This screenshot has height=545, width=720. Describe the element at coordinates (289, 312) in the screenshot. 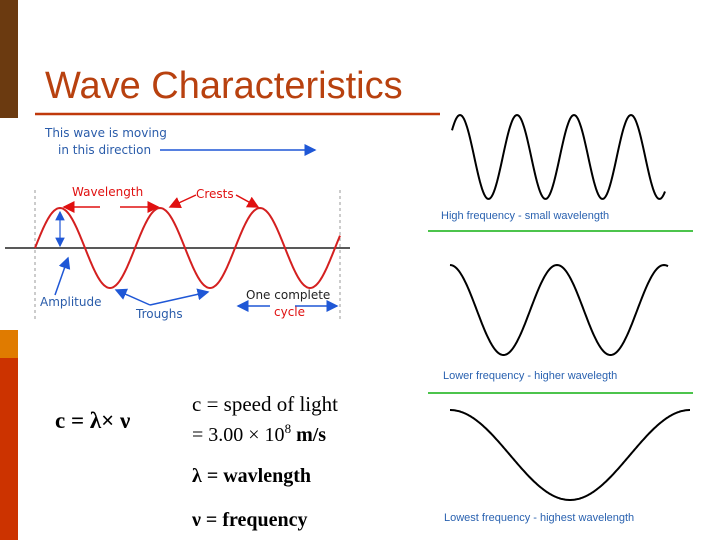

I see `label: cycle` at that location.